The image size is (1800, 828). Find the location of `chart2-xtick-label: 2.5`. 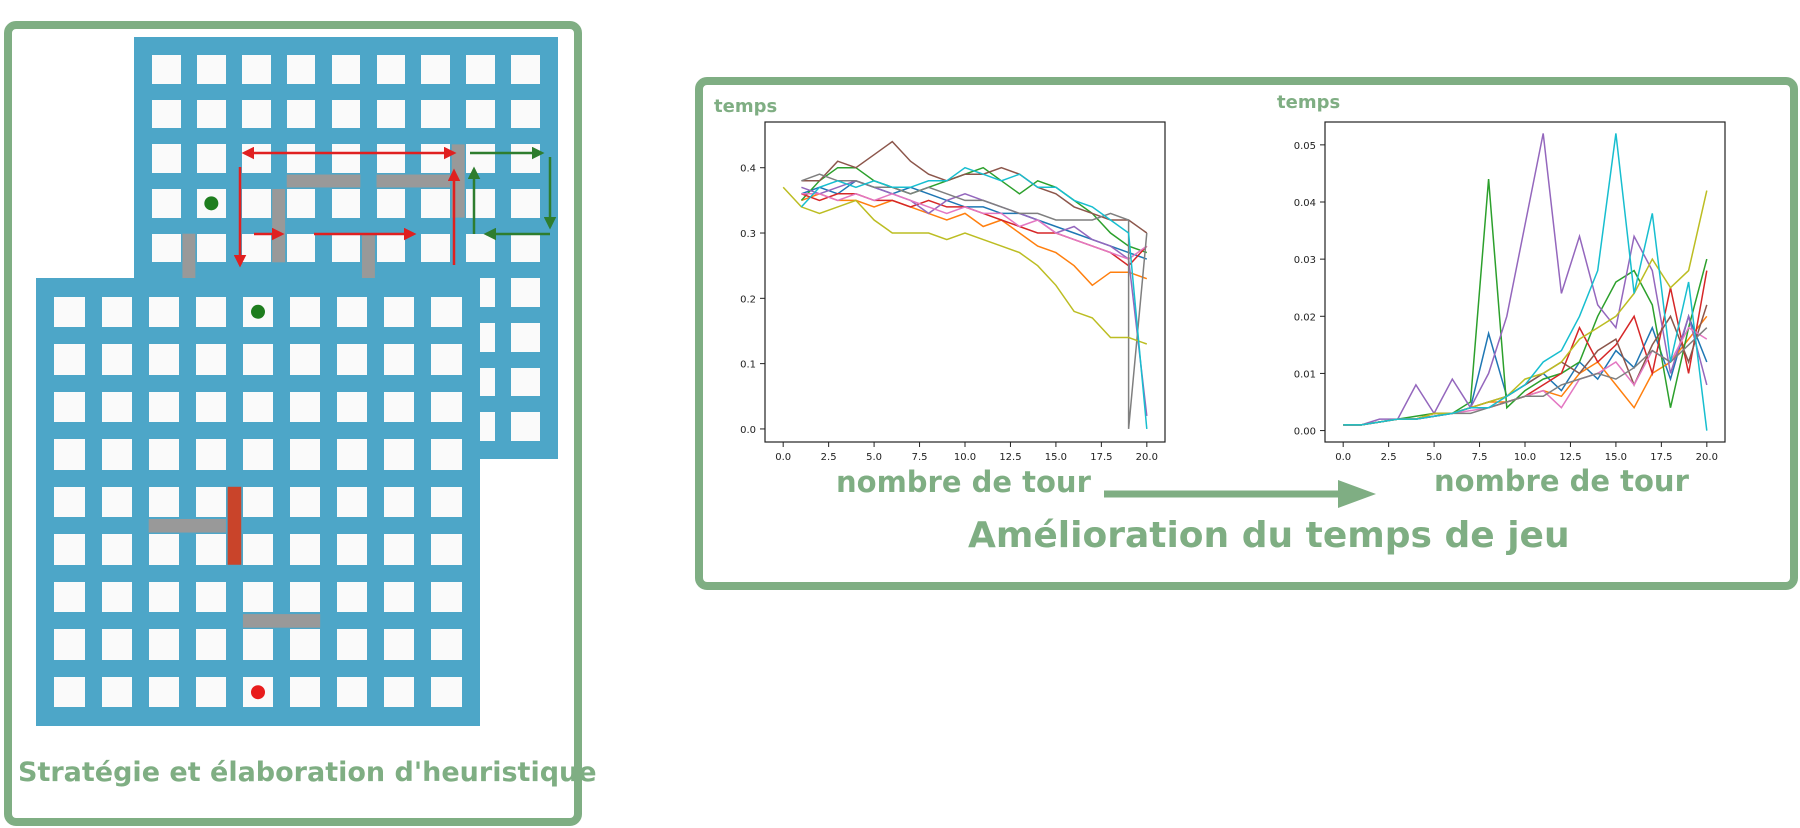

chart2-xtick-label: 2.5 is located at coordinates (1389, 457).